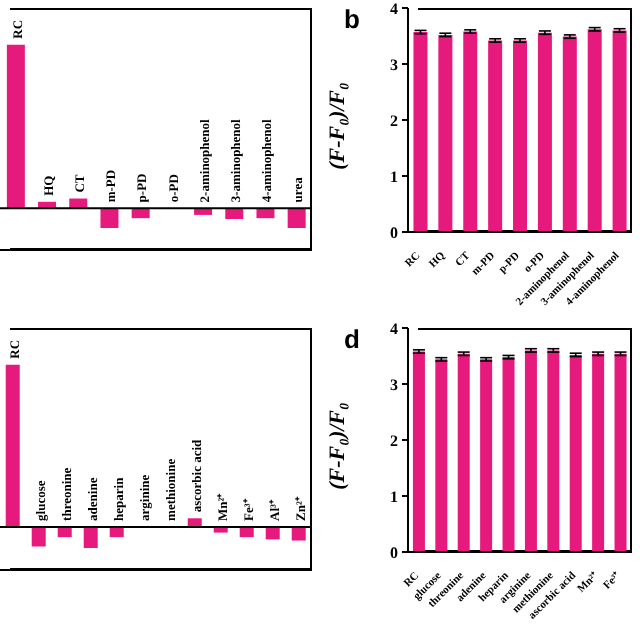 The width and height of the screenshot is (640, 640). Describe the element at coordinates (352, 339) in the screenshot. I see `chart-title: d` at that location.